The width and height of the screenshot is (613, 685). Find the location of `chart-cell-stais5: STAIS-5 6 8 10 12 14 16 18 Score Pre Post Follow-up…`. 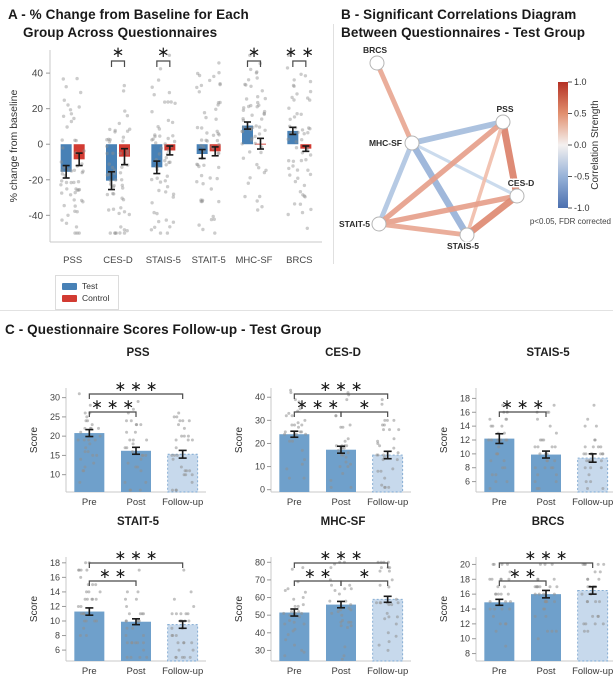

chart-cell-stais5: STAIS-5 6 8 10 12 14 16 18 Score Pre Post Follow-up… is located at coordinates (525, 431).